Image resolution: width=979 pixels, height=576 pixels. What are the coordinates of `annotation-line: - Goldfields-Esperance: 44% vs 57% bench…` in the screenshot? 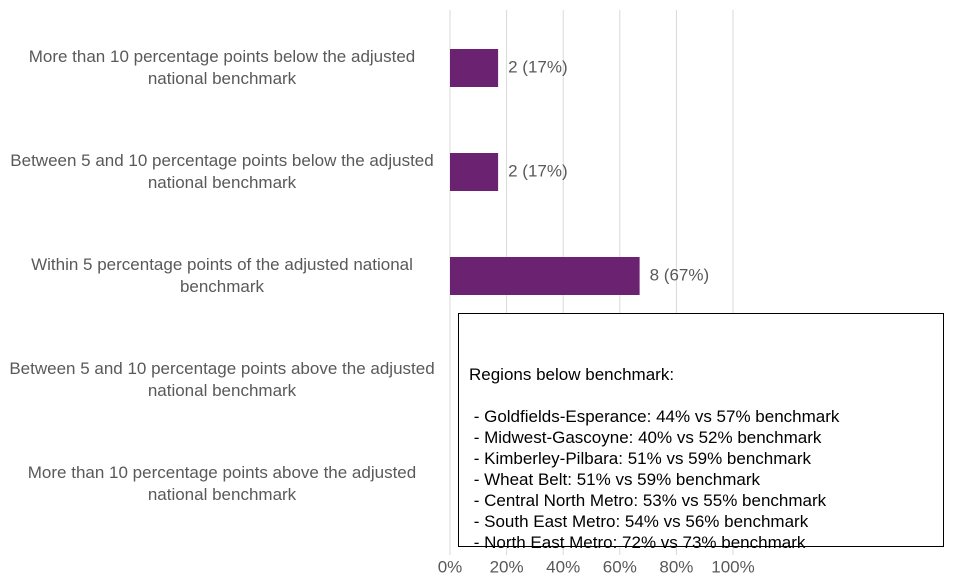 It's located at (654, 416).